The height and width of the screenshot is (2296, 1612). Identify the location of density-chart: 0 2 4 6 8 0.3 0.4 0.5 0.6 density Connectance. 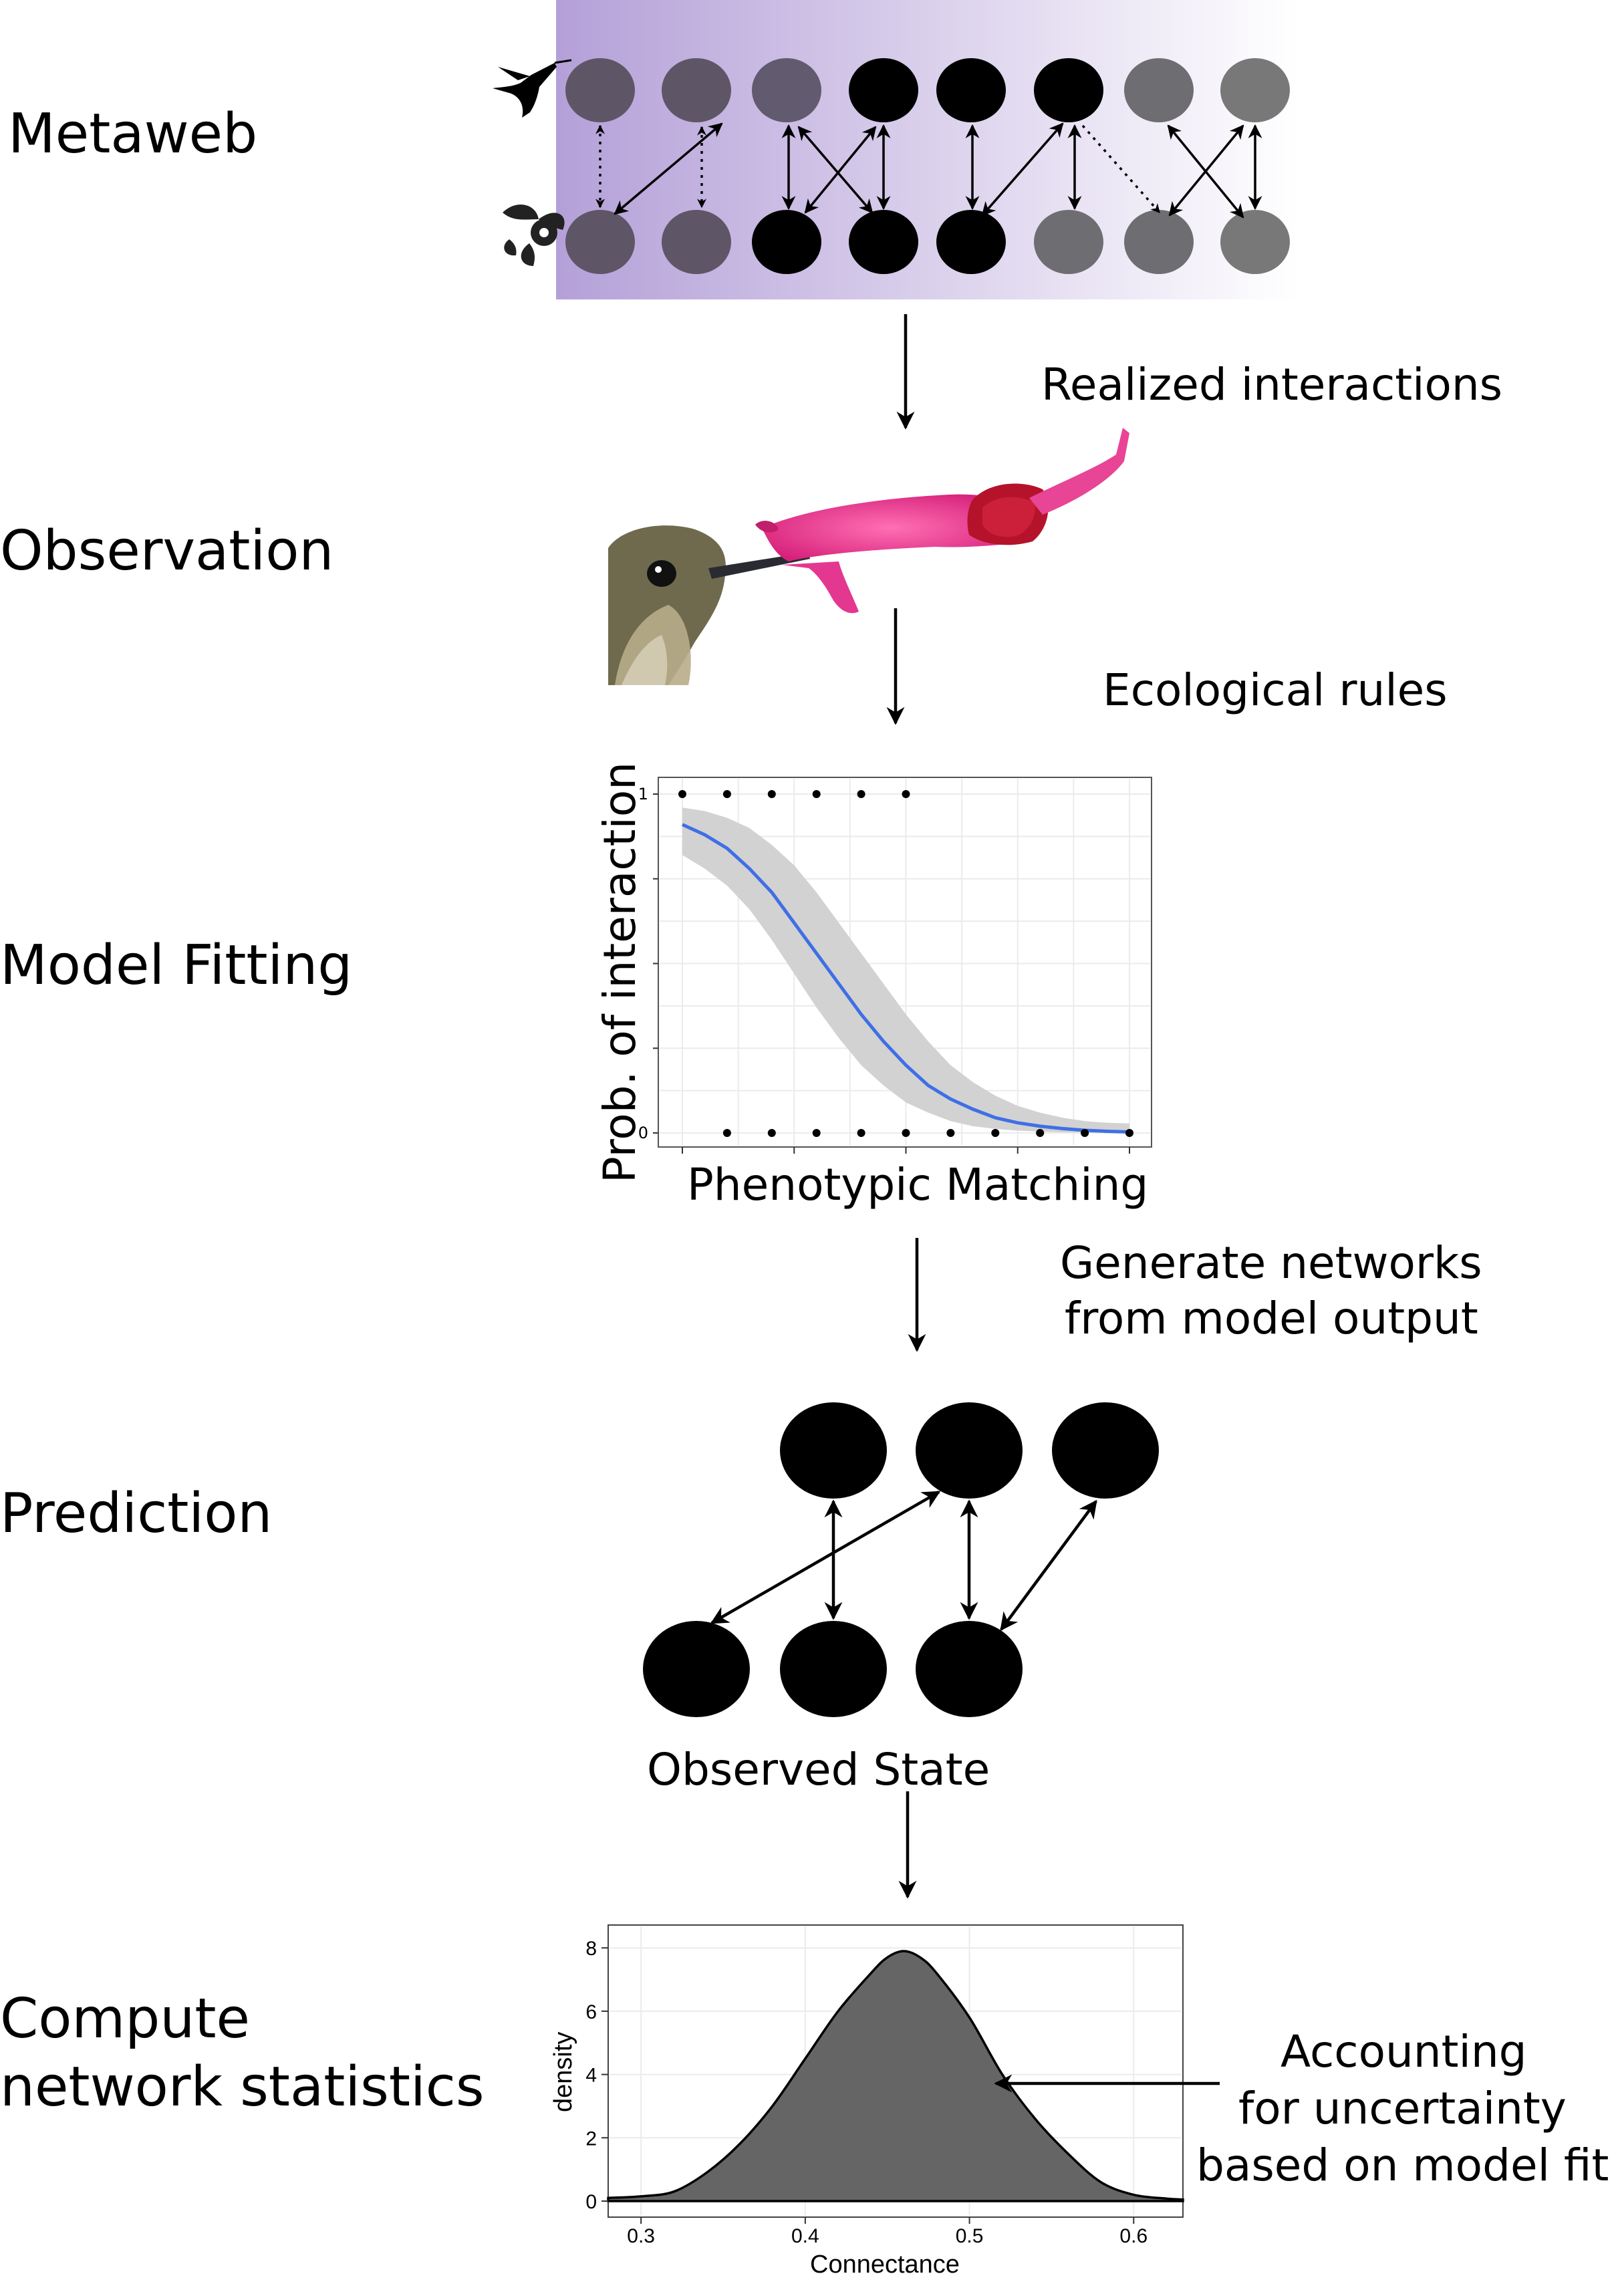
(866, 2101).